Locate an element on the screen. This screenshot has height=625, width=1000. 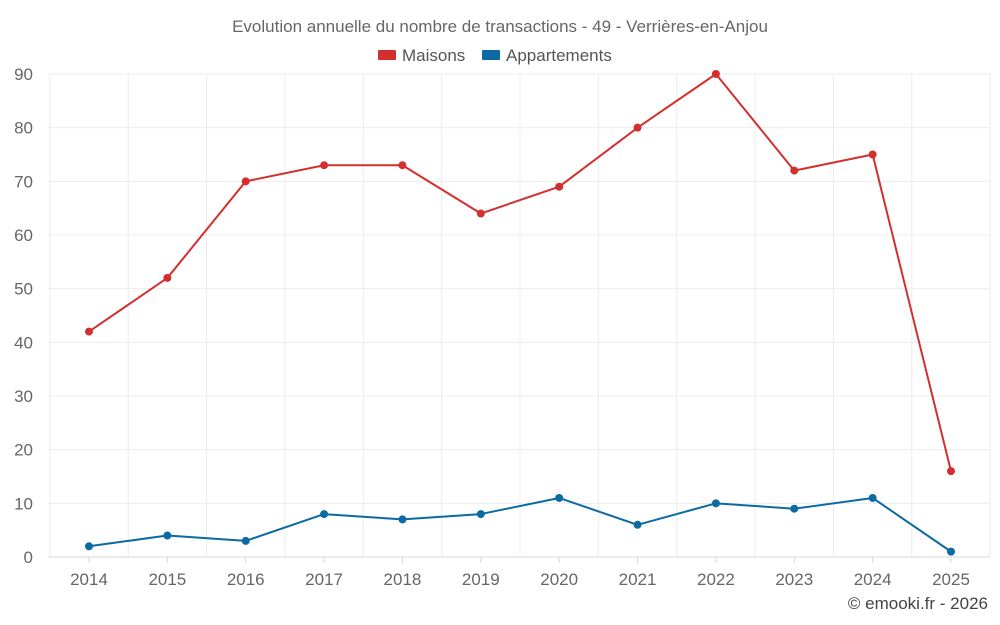
credit-text: © emooki.fr - 2026 is located at coordinates (918, 603).